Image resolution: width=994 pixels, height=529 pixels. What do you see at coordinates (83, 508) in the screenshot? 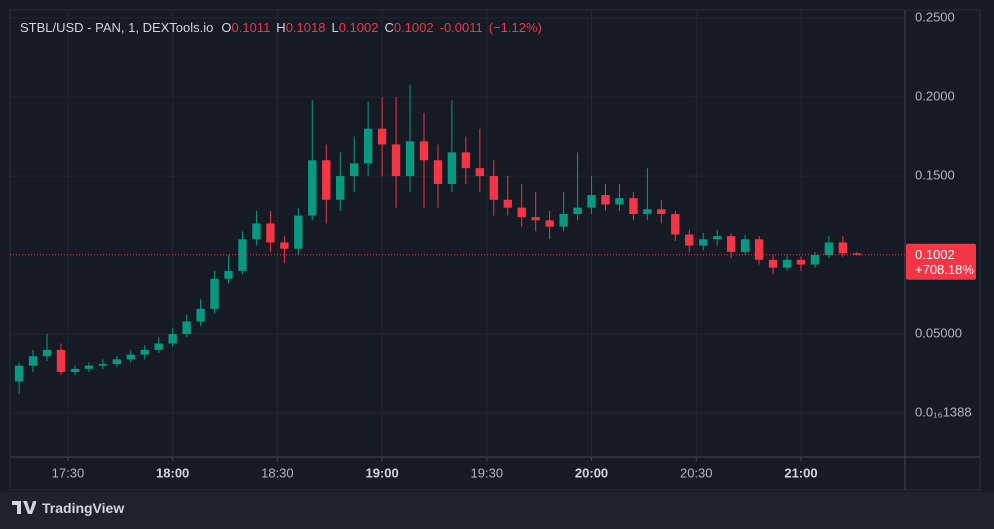
I see `brand-name: TradingView` at bounding box center [83, 508].